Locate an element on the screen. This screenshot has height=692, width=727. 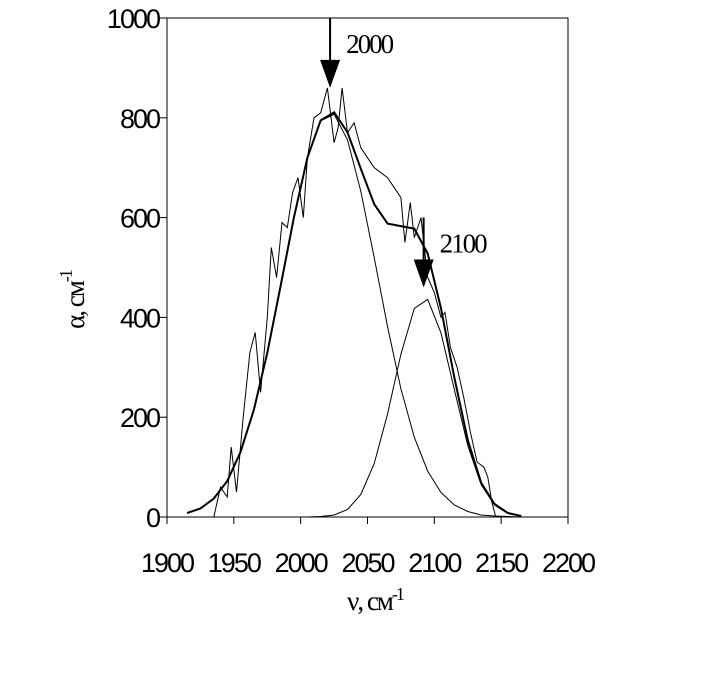
y-tick-label: 400 is located at coordinates (140, 318).